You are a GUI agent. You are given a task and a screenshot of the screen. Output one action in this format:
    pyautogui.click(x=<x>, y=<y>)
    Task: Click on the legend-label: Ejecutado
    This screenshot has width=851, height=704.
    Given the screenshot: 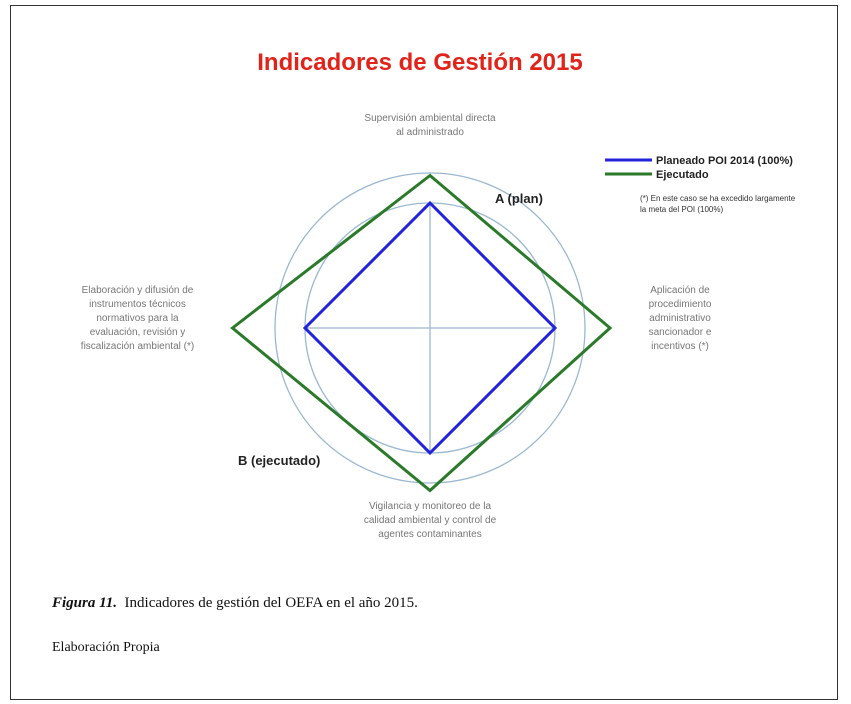 What is the action you would take?
    pyautogui.click(x=682, y=175)
    